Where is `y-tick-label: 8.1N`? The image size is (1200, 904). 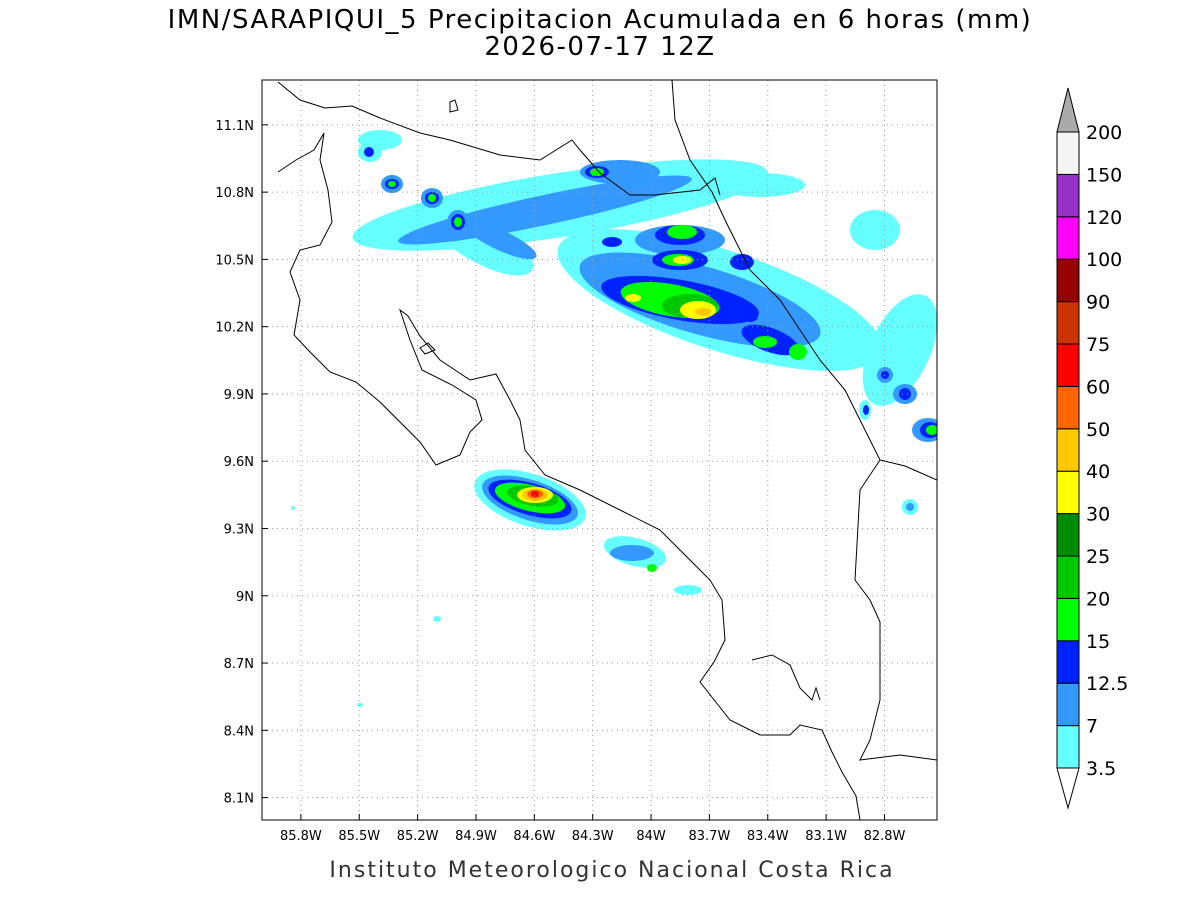
y-tick-label: 8.1N is located at coordinates (239, 799).